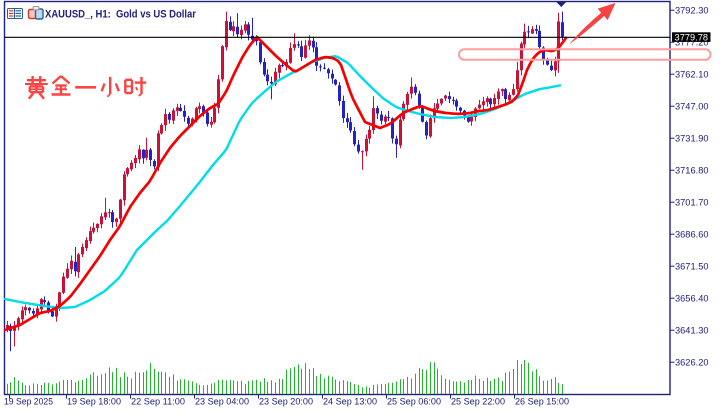 The width and height of the screenshot is (720, 415). Describe the element at coordinates (692, 363) in the screenshot. I see `svg-text: 3626.20` at that location.